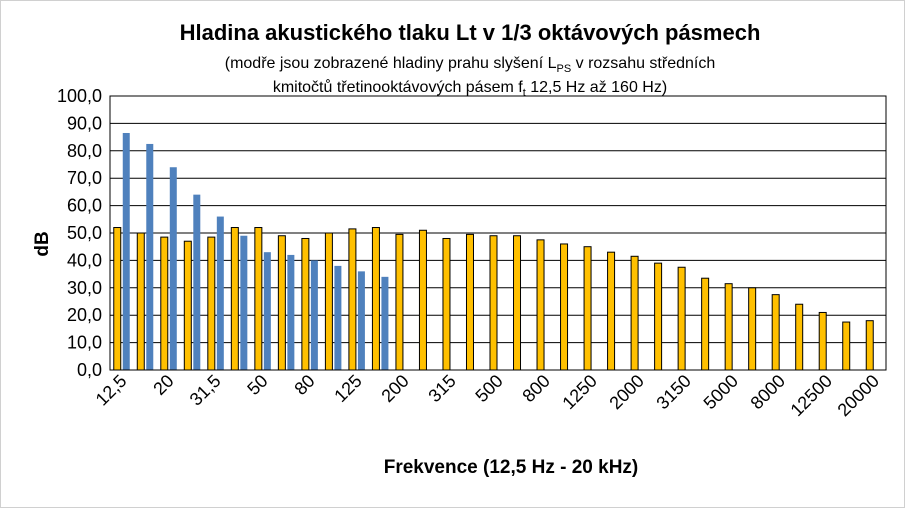 The width and height of the screenshot is (905, 508). Describe the element at coordinates (84, 315) in the screenshot. I see `y-tick-label: 20,0` at that location.